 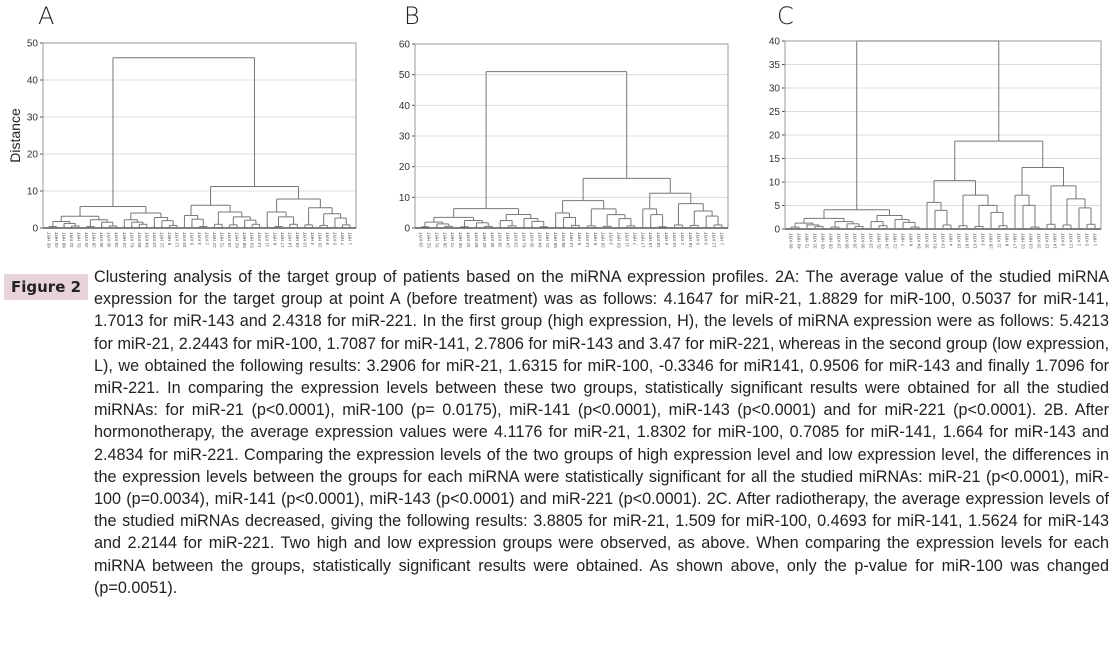 What do you see at coordinates (86, 240) in the screenshot?
I see `leaf-label: 25 KRT` at bounding box center [86, 240].